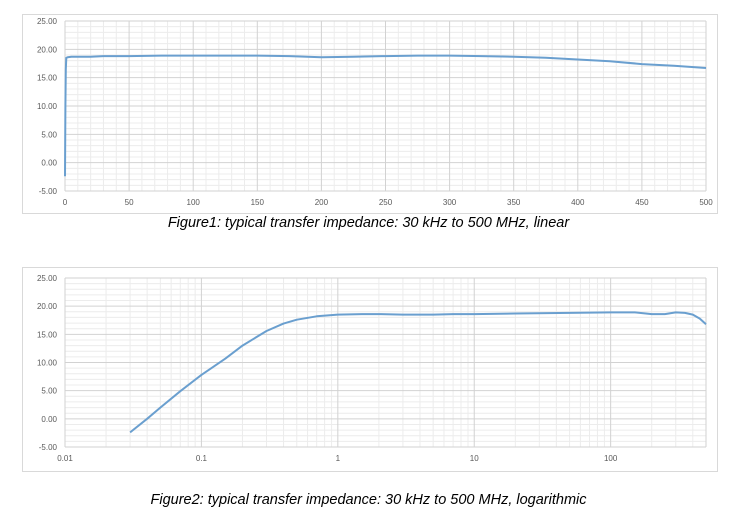 This screenshot has width=737, height=524. Describe the element at coordinates (474, 458) in the screenshot. I see `x-tick-label: 10` at that location.